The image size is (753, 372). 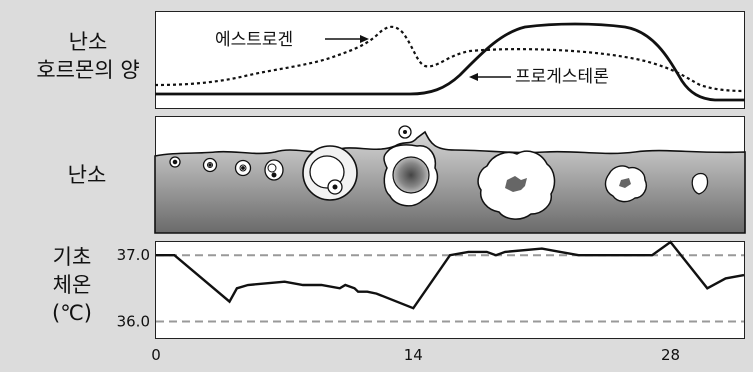 I want to click on temperature-label-line2: 체온, so click(x=72, y=285).